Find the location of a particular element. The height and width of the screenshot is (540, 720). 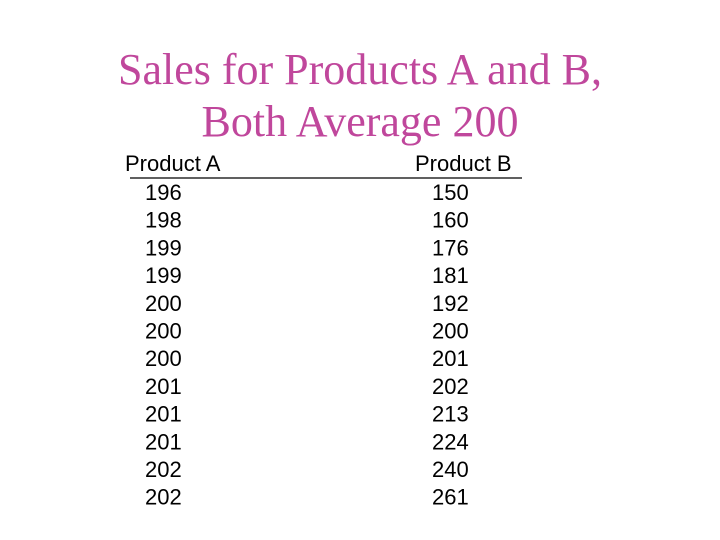

table-cell: 176 is located at coordinates (450, 247).